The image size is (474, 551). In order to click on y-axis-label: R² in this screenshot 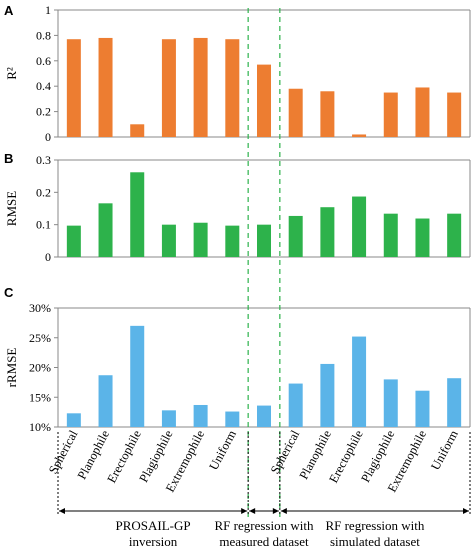, I will do `click(11, 73)`.